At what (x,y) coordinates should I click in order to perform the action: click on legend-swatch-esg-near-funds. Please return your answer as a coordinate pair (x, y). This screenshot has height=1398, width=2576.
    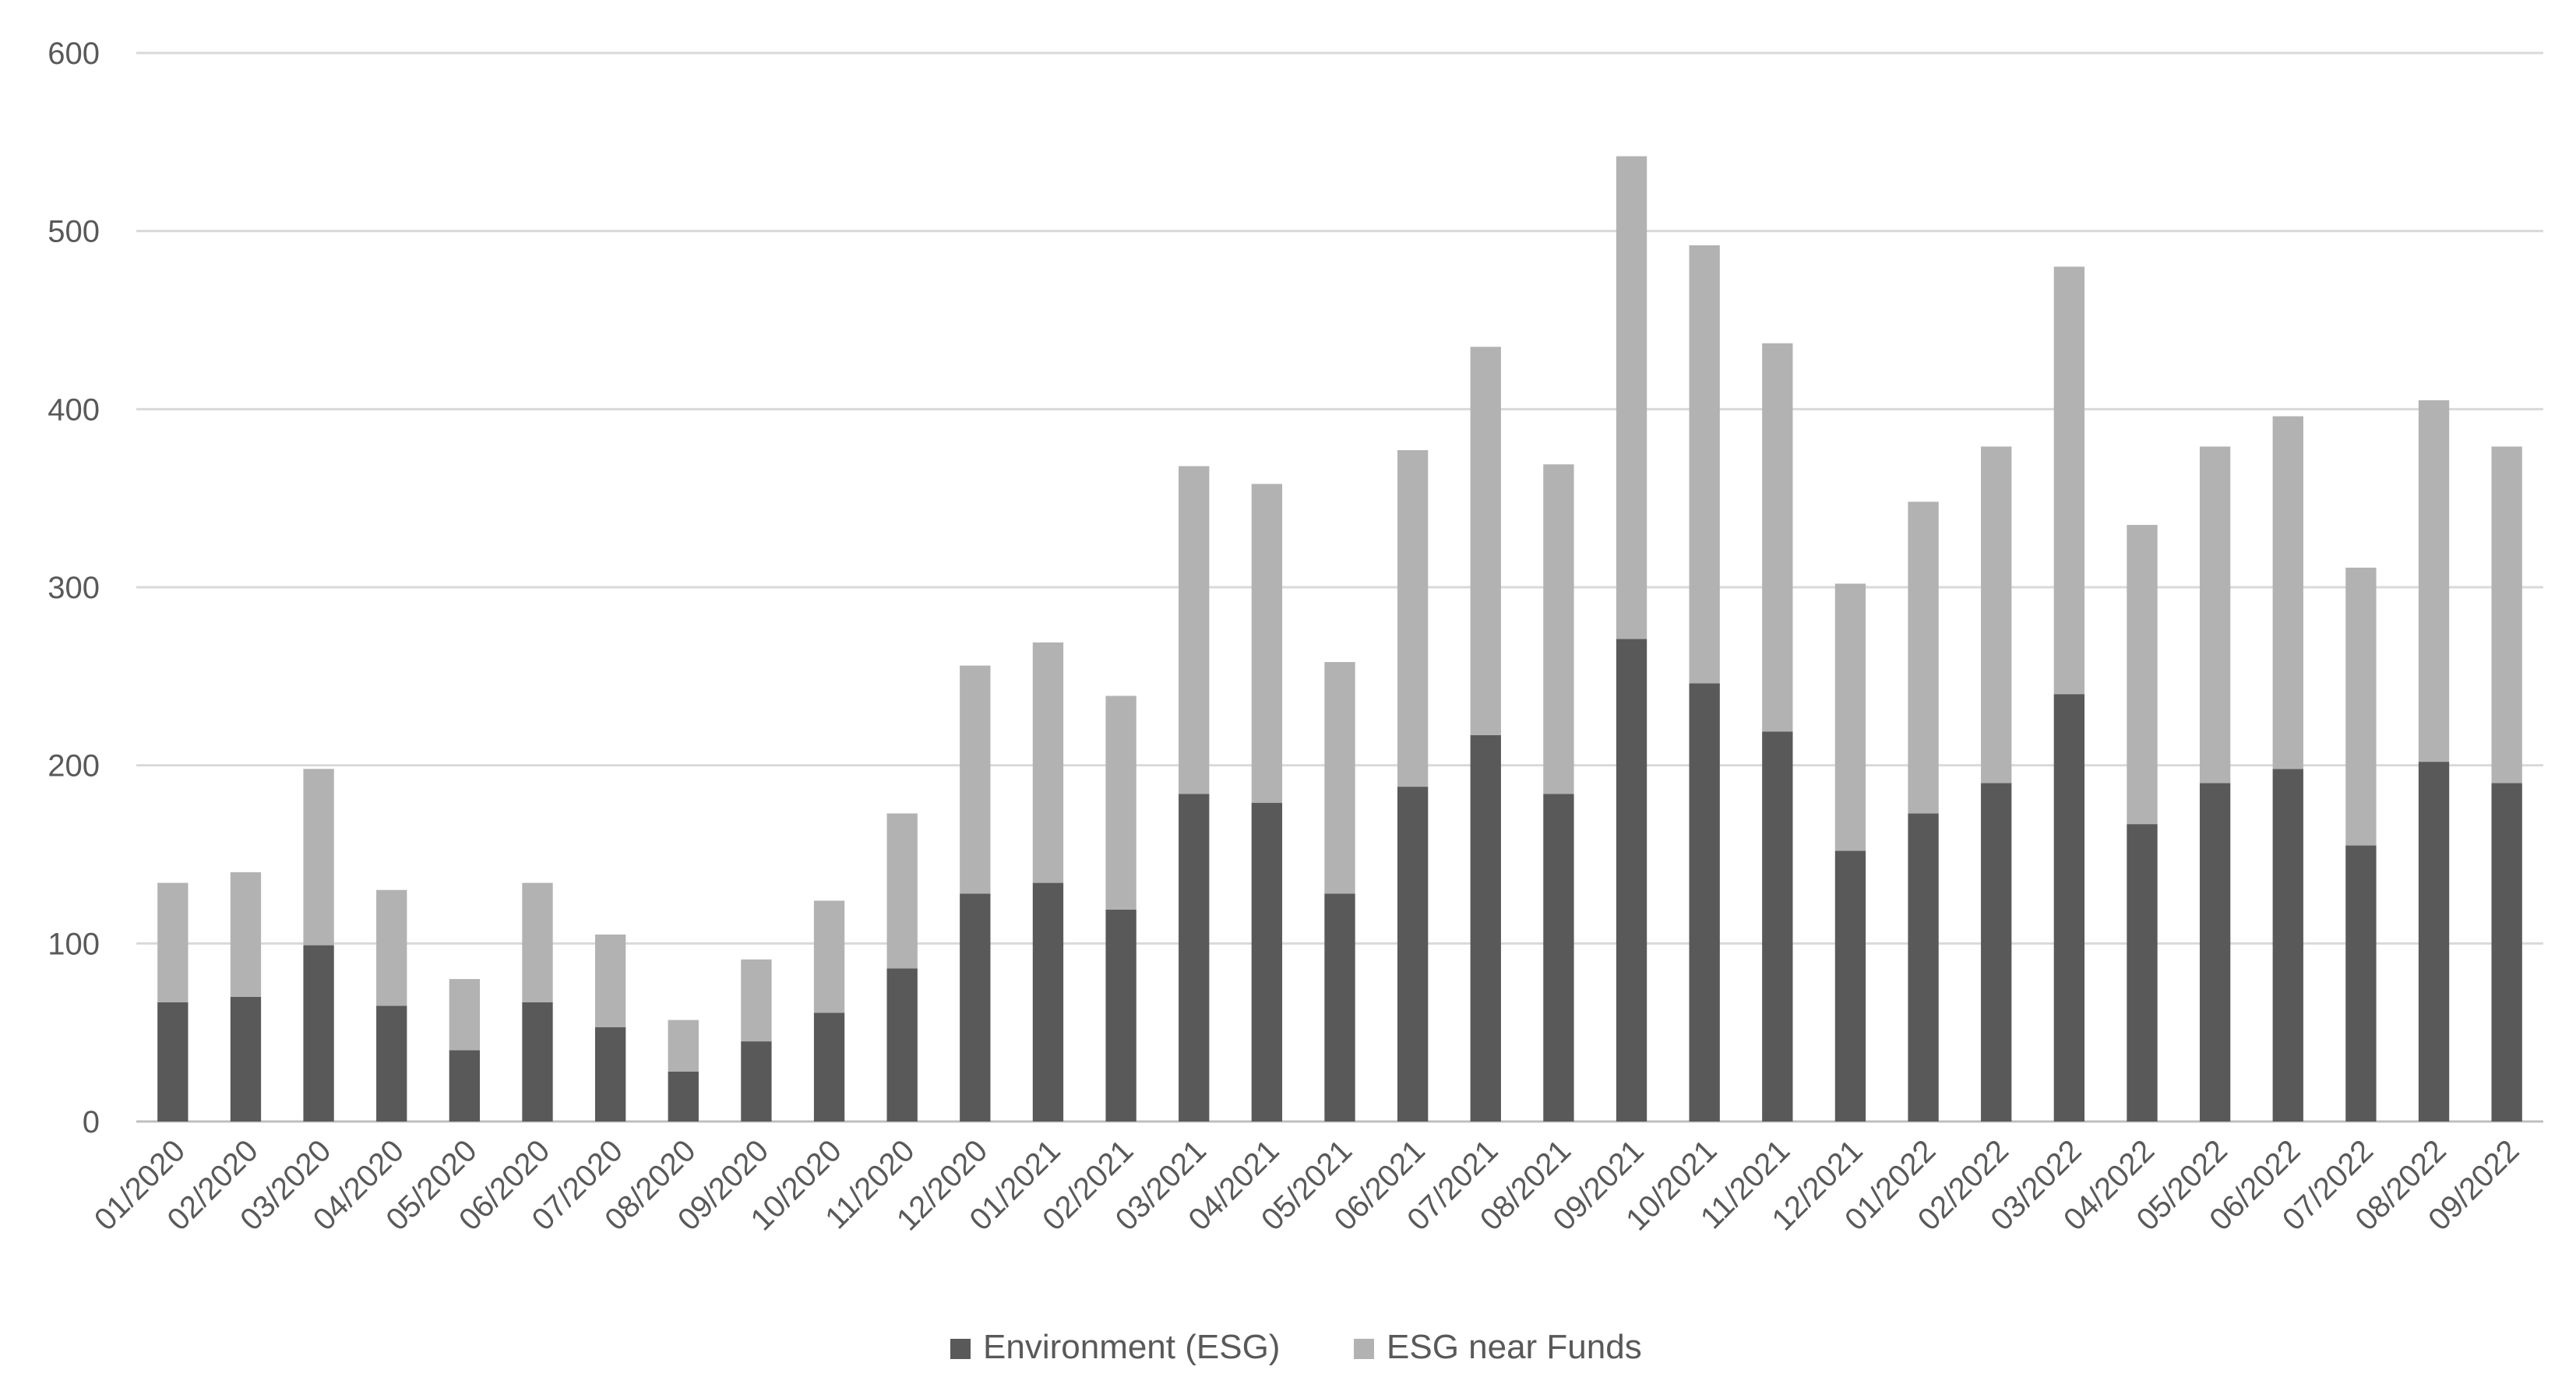
    Looking at the image, I should click on (1364, 1349).